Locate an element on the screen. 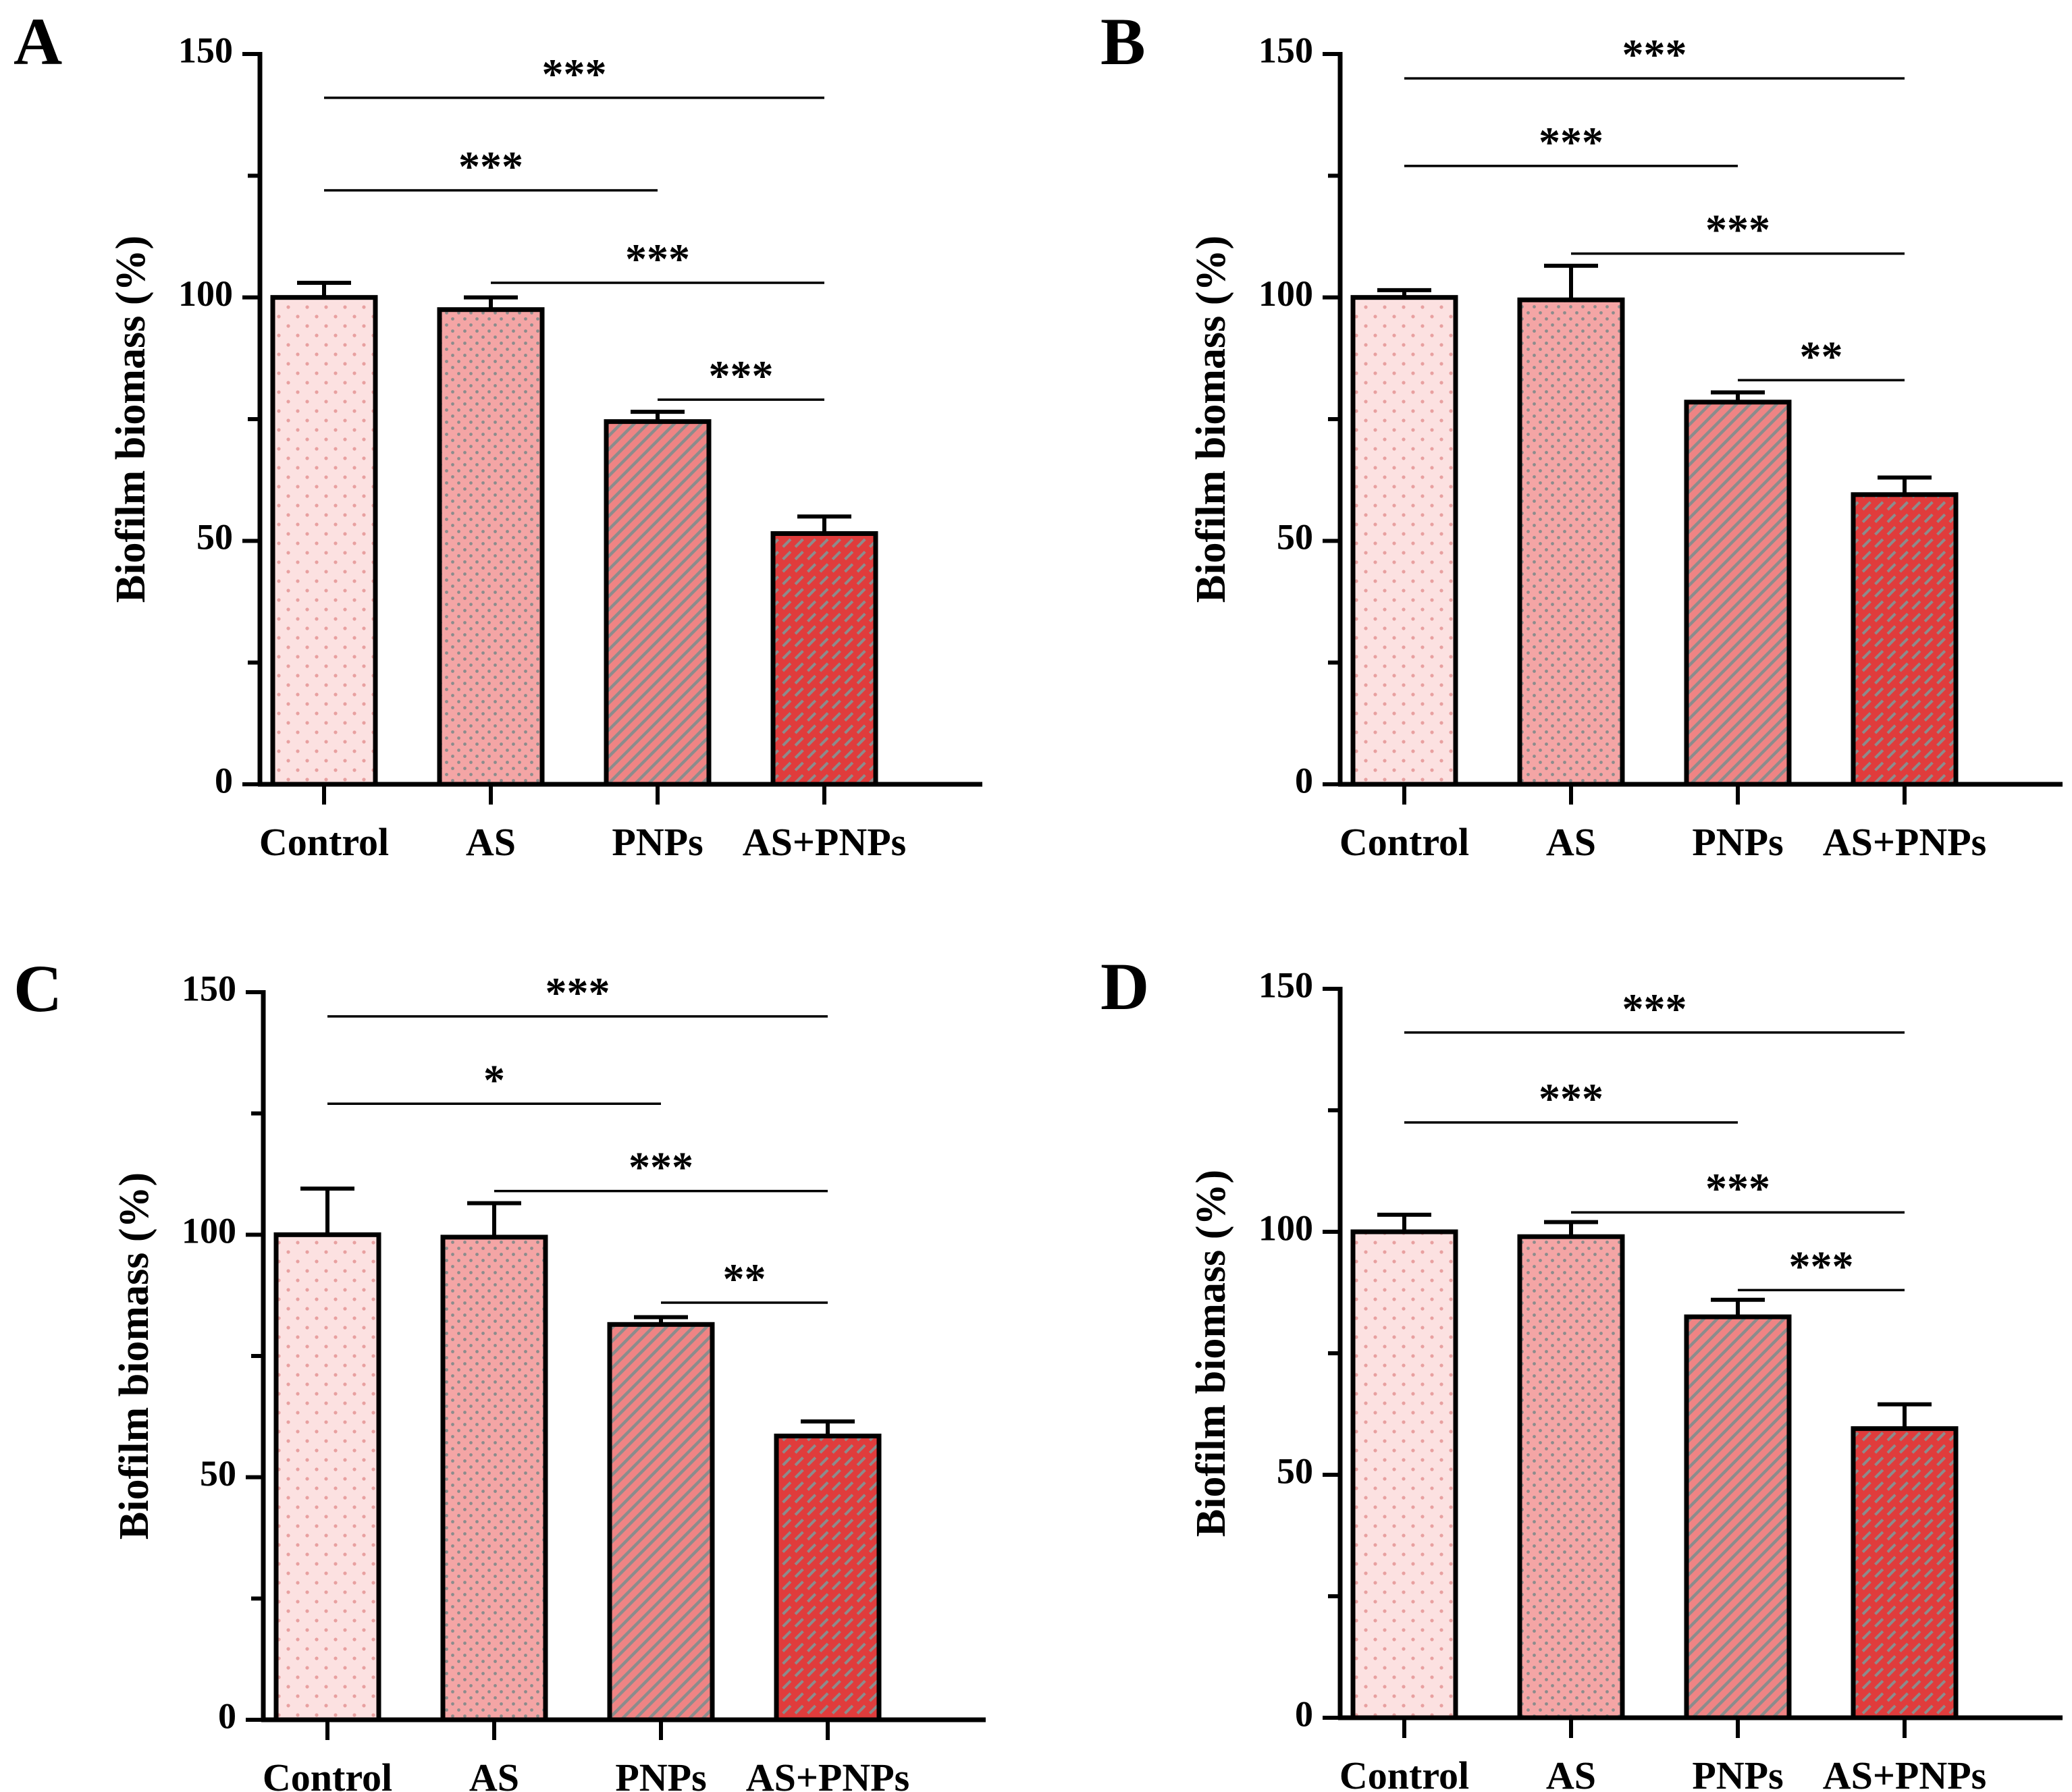 This screenshot has width=2072, height=1792. panel-letter: D is located at coordinates (1124, 986).